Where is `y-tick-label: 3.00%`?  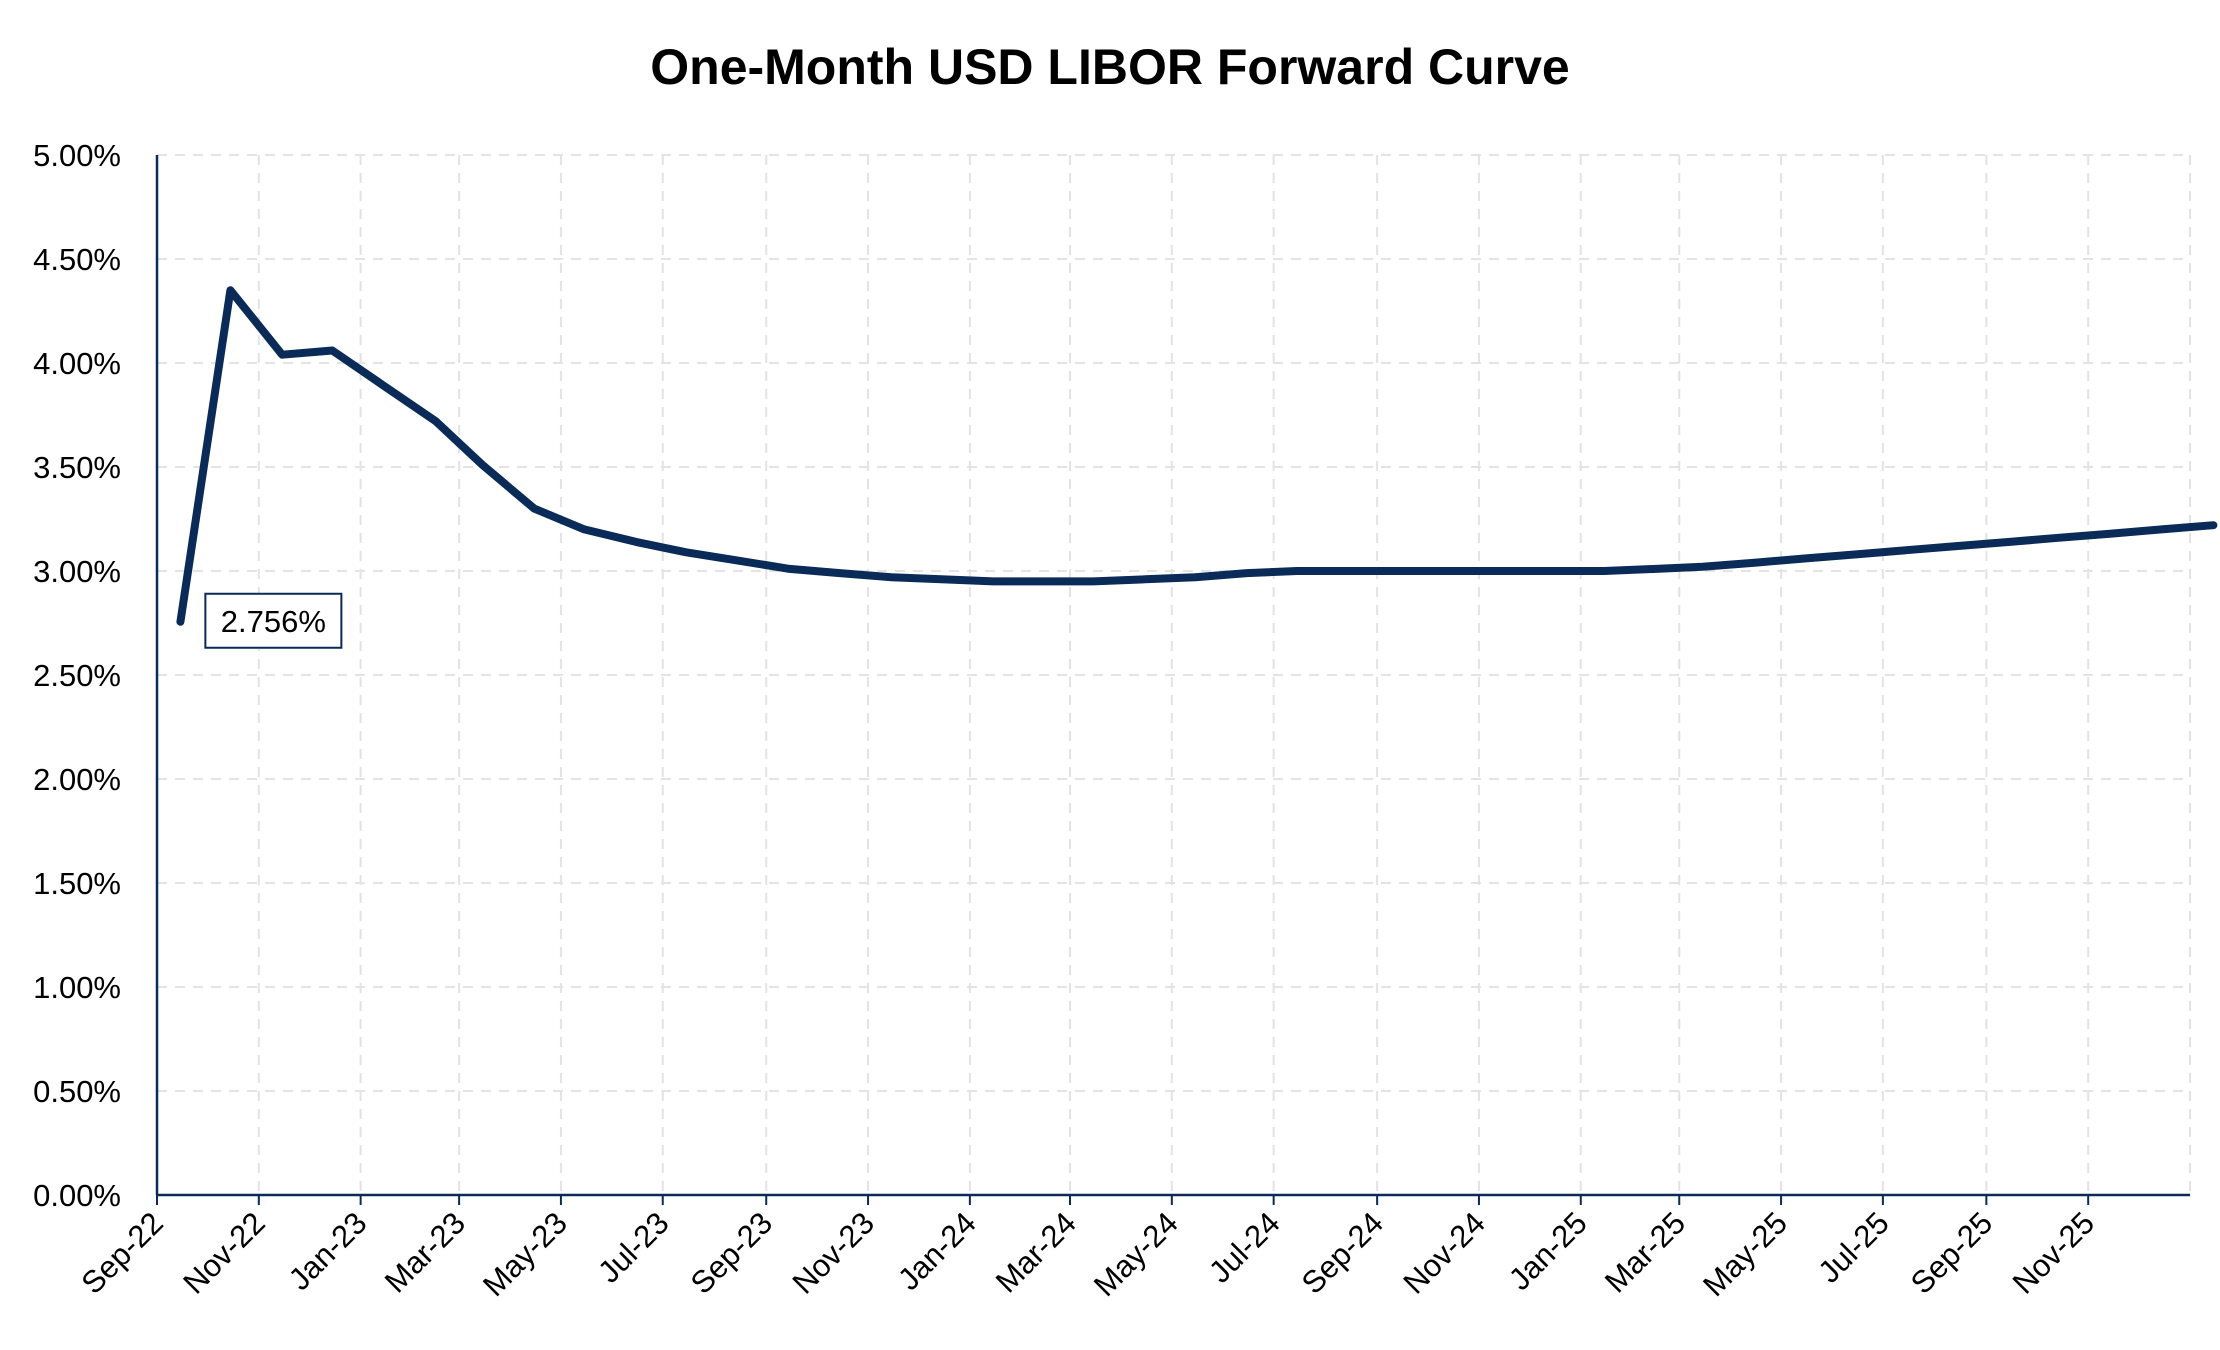
y-tick-label: 3.00% is located at coordinates (77, 571).